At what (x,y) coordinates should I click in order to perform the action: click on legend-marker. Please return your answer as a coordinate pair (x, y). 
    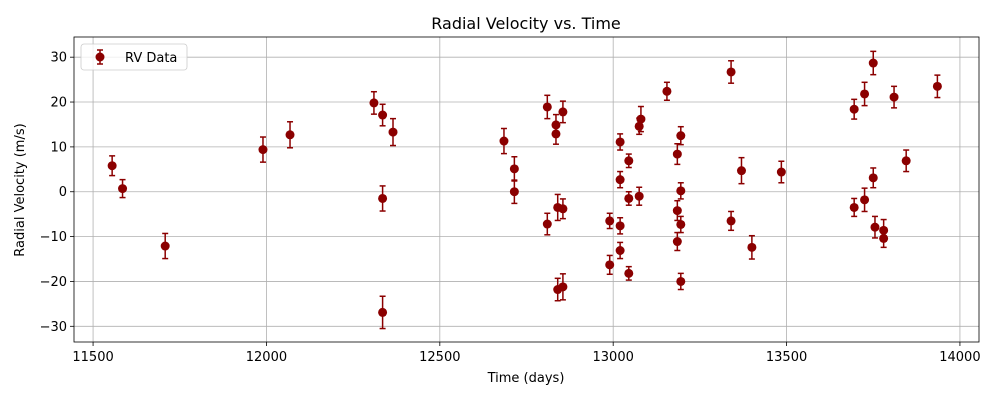
    Looking at the image, I should click on (100, 57).